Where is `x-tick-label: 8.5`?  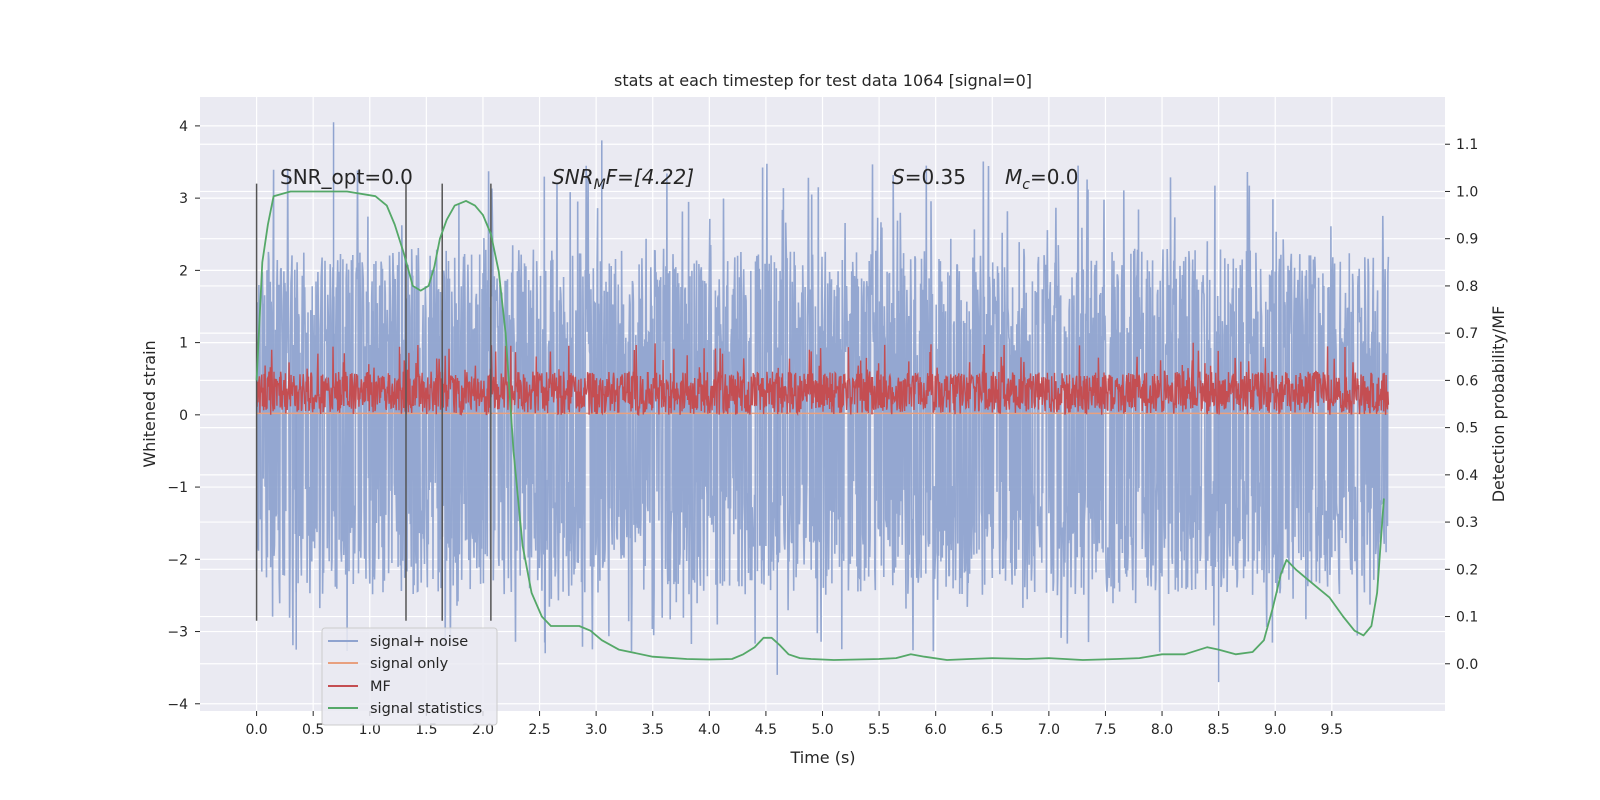
x-tick-label: 8.5 is located at coordinates (1219, 730).